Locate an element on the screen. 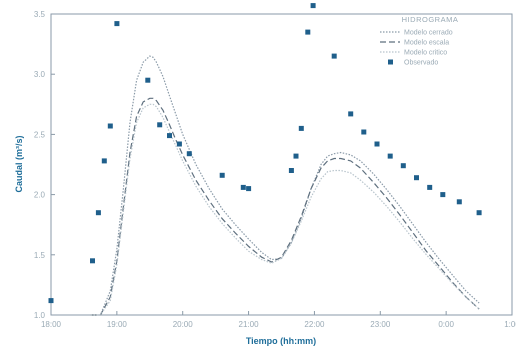 This screenshot has height=351, width=516. legend-entry: Observado is located at coordinates (421, 63).